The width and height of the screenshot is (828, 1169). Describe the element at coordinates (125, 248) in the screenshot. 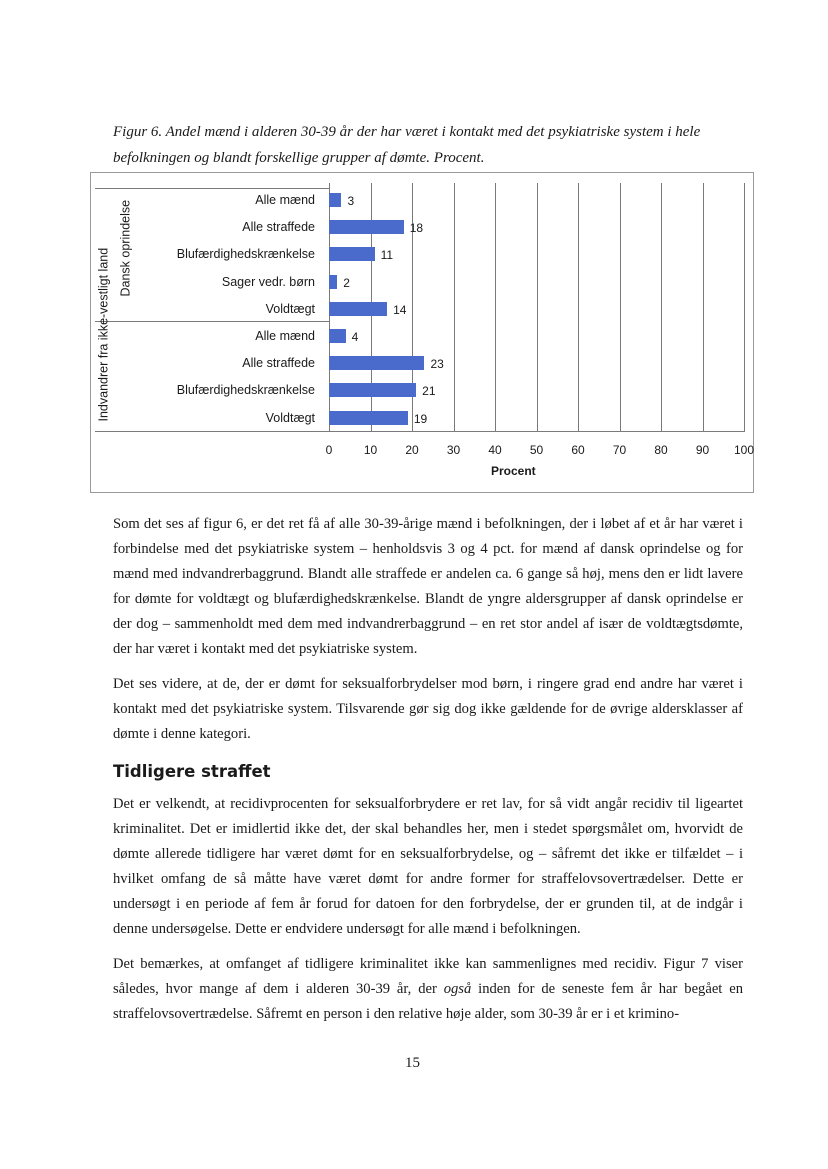

I see `group-label-dansk: Dansk oprindelse` at that location.